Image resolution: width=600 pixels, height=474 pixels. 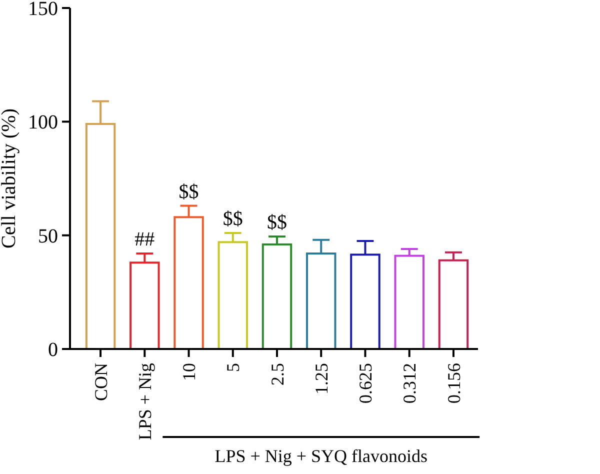 What do you see at coordinates (233, 367) in the screenshot?
I see `x-tick-label: 5` at bounding box center [233, 367].